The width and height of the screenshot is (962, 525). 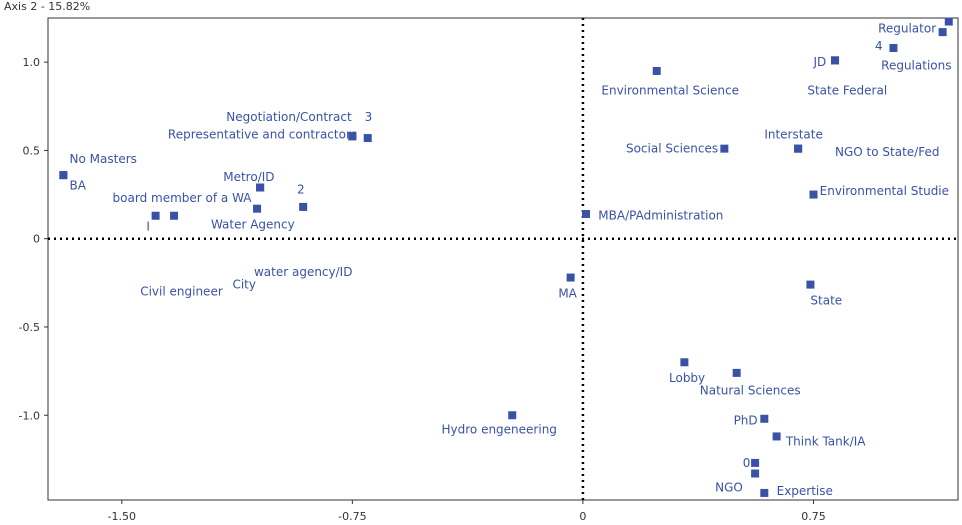 I want to click on point-label: MBA/PAdministration, so click(x=660, y=216).